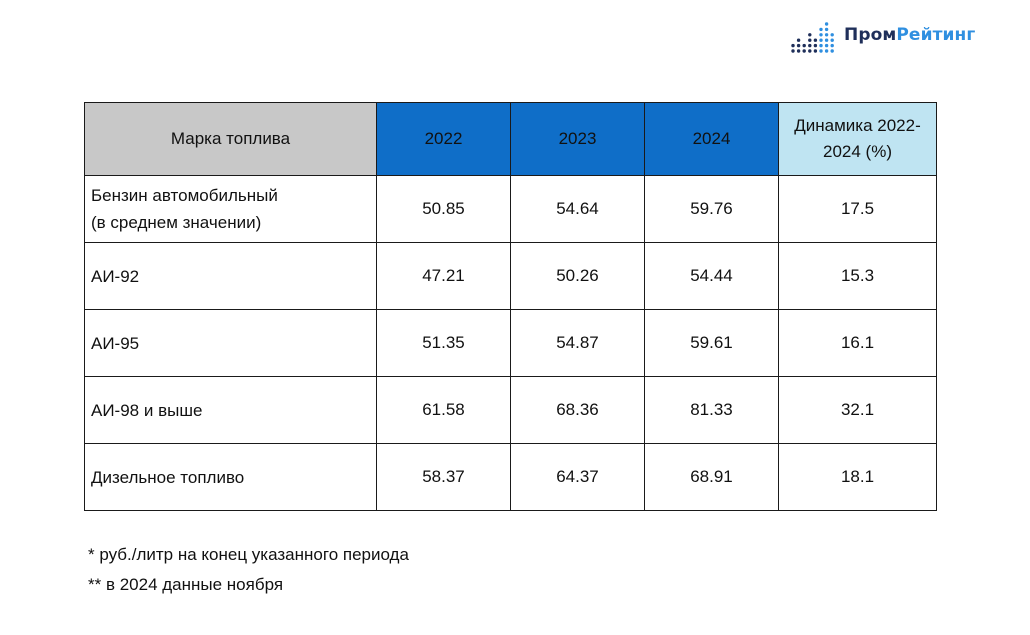  I want to click on brand-name-part1: Пром, so click(870, 35).